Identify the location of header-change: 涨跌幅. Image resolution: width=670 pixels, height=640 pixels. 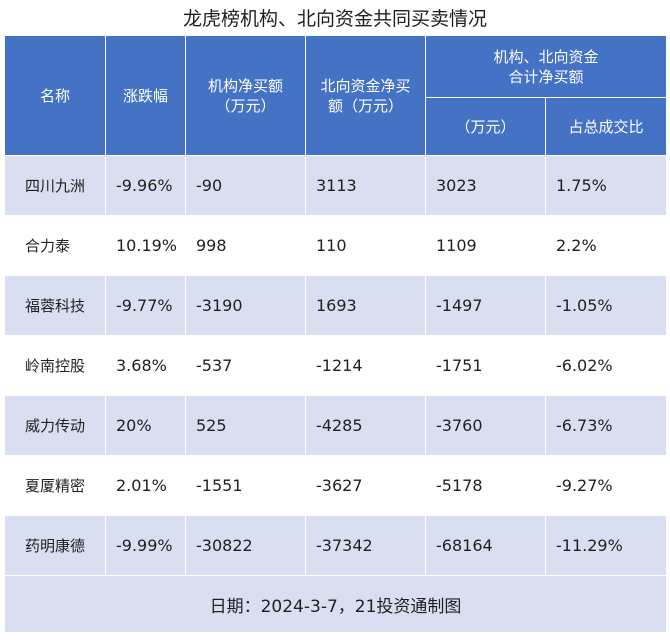
(145, 95).